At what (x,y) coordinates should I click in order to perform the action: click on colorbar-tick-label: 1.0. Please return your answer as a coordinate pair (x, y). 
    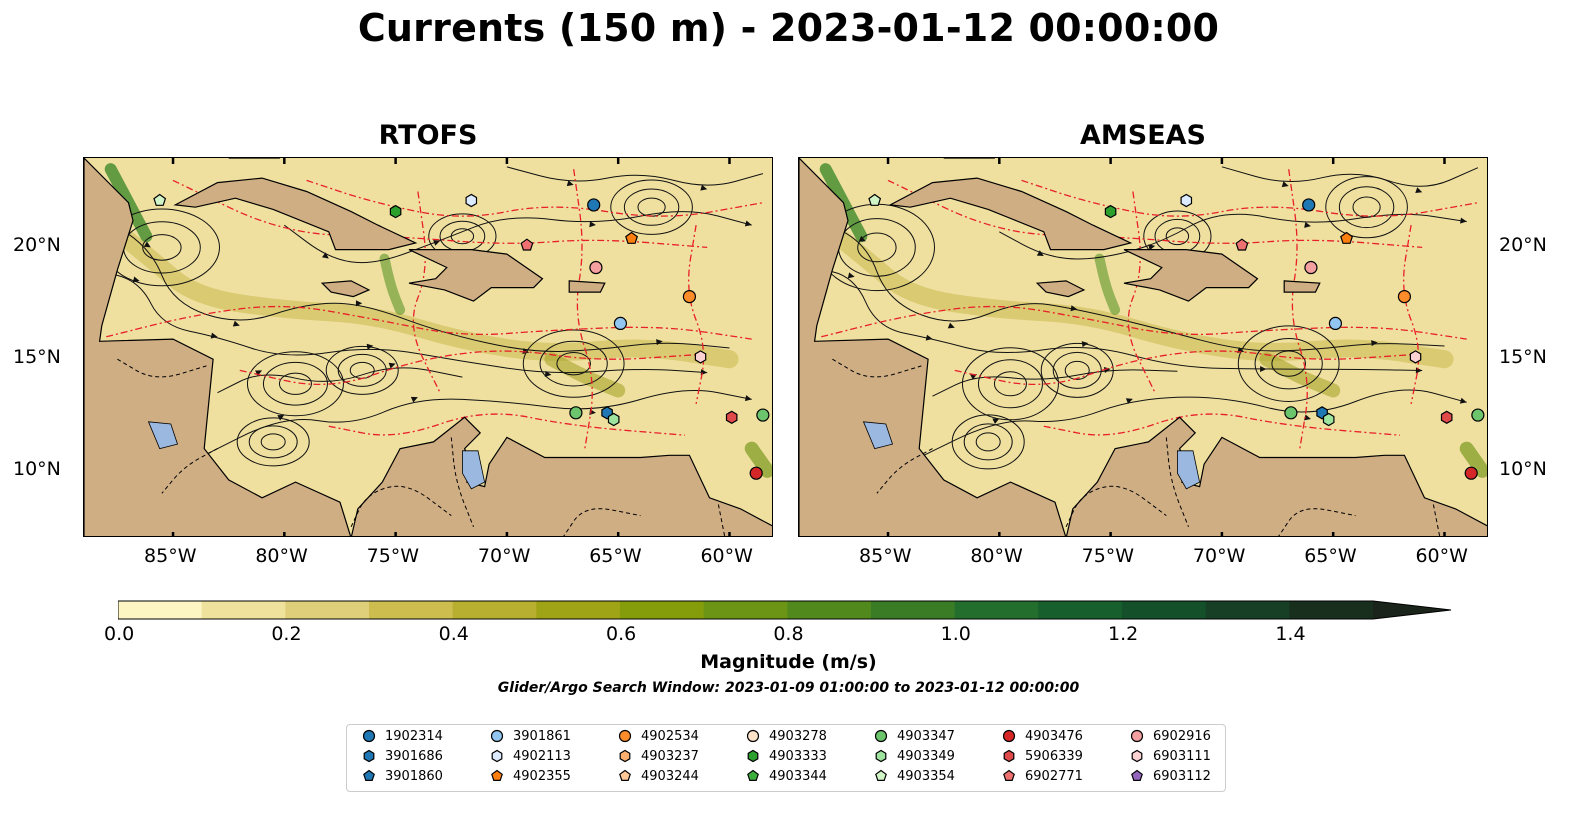
    Looking at the image, I should click on (955, 634).